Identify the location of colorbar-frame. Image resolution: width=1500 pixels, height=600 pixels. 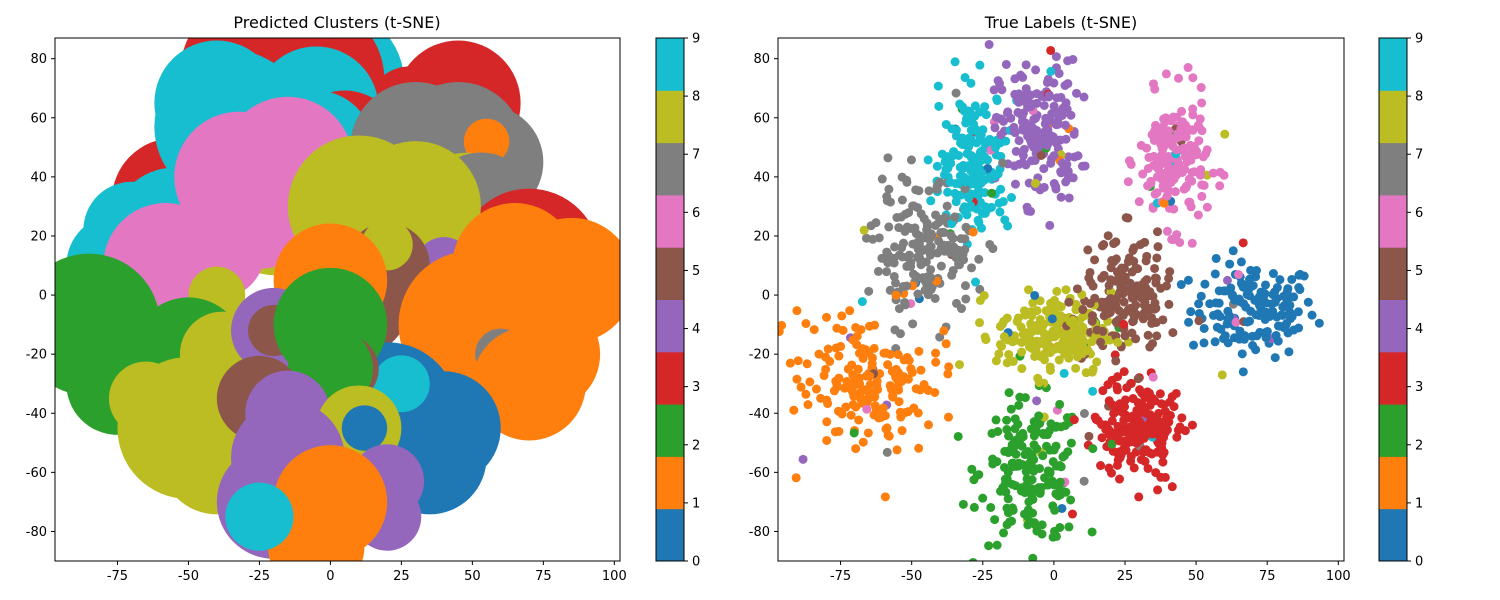
(1393, 299).